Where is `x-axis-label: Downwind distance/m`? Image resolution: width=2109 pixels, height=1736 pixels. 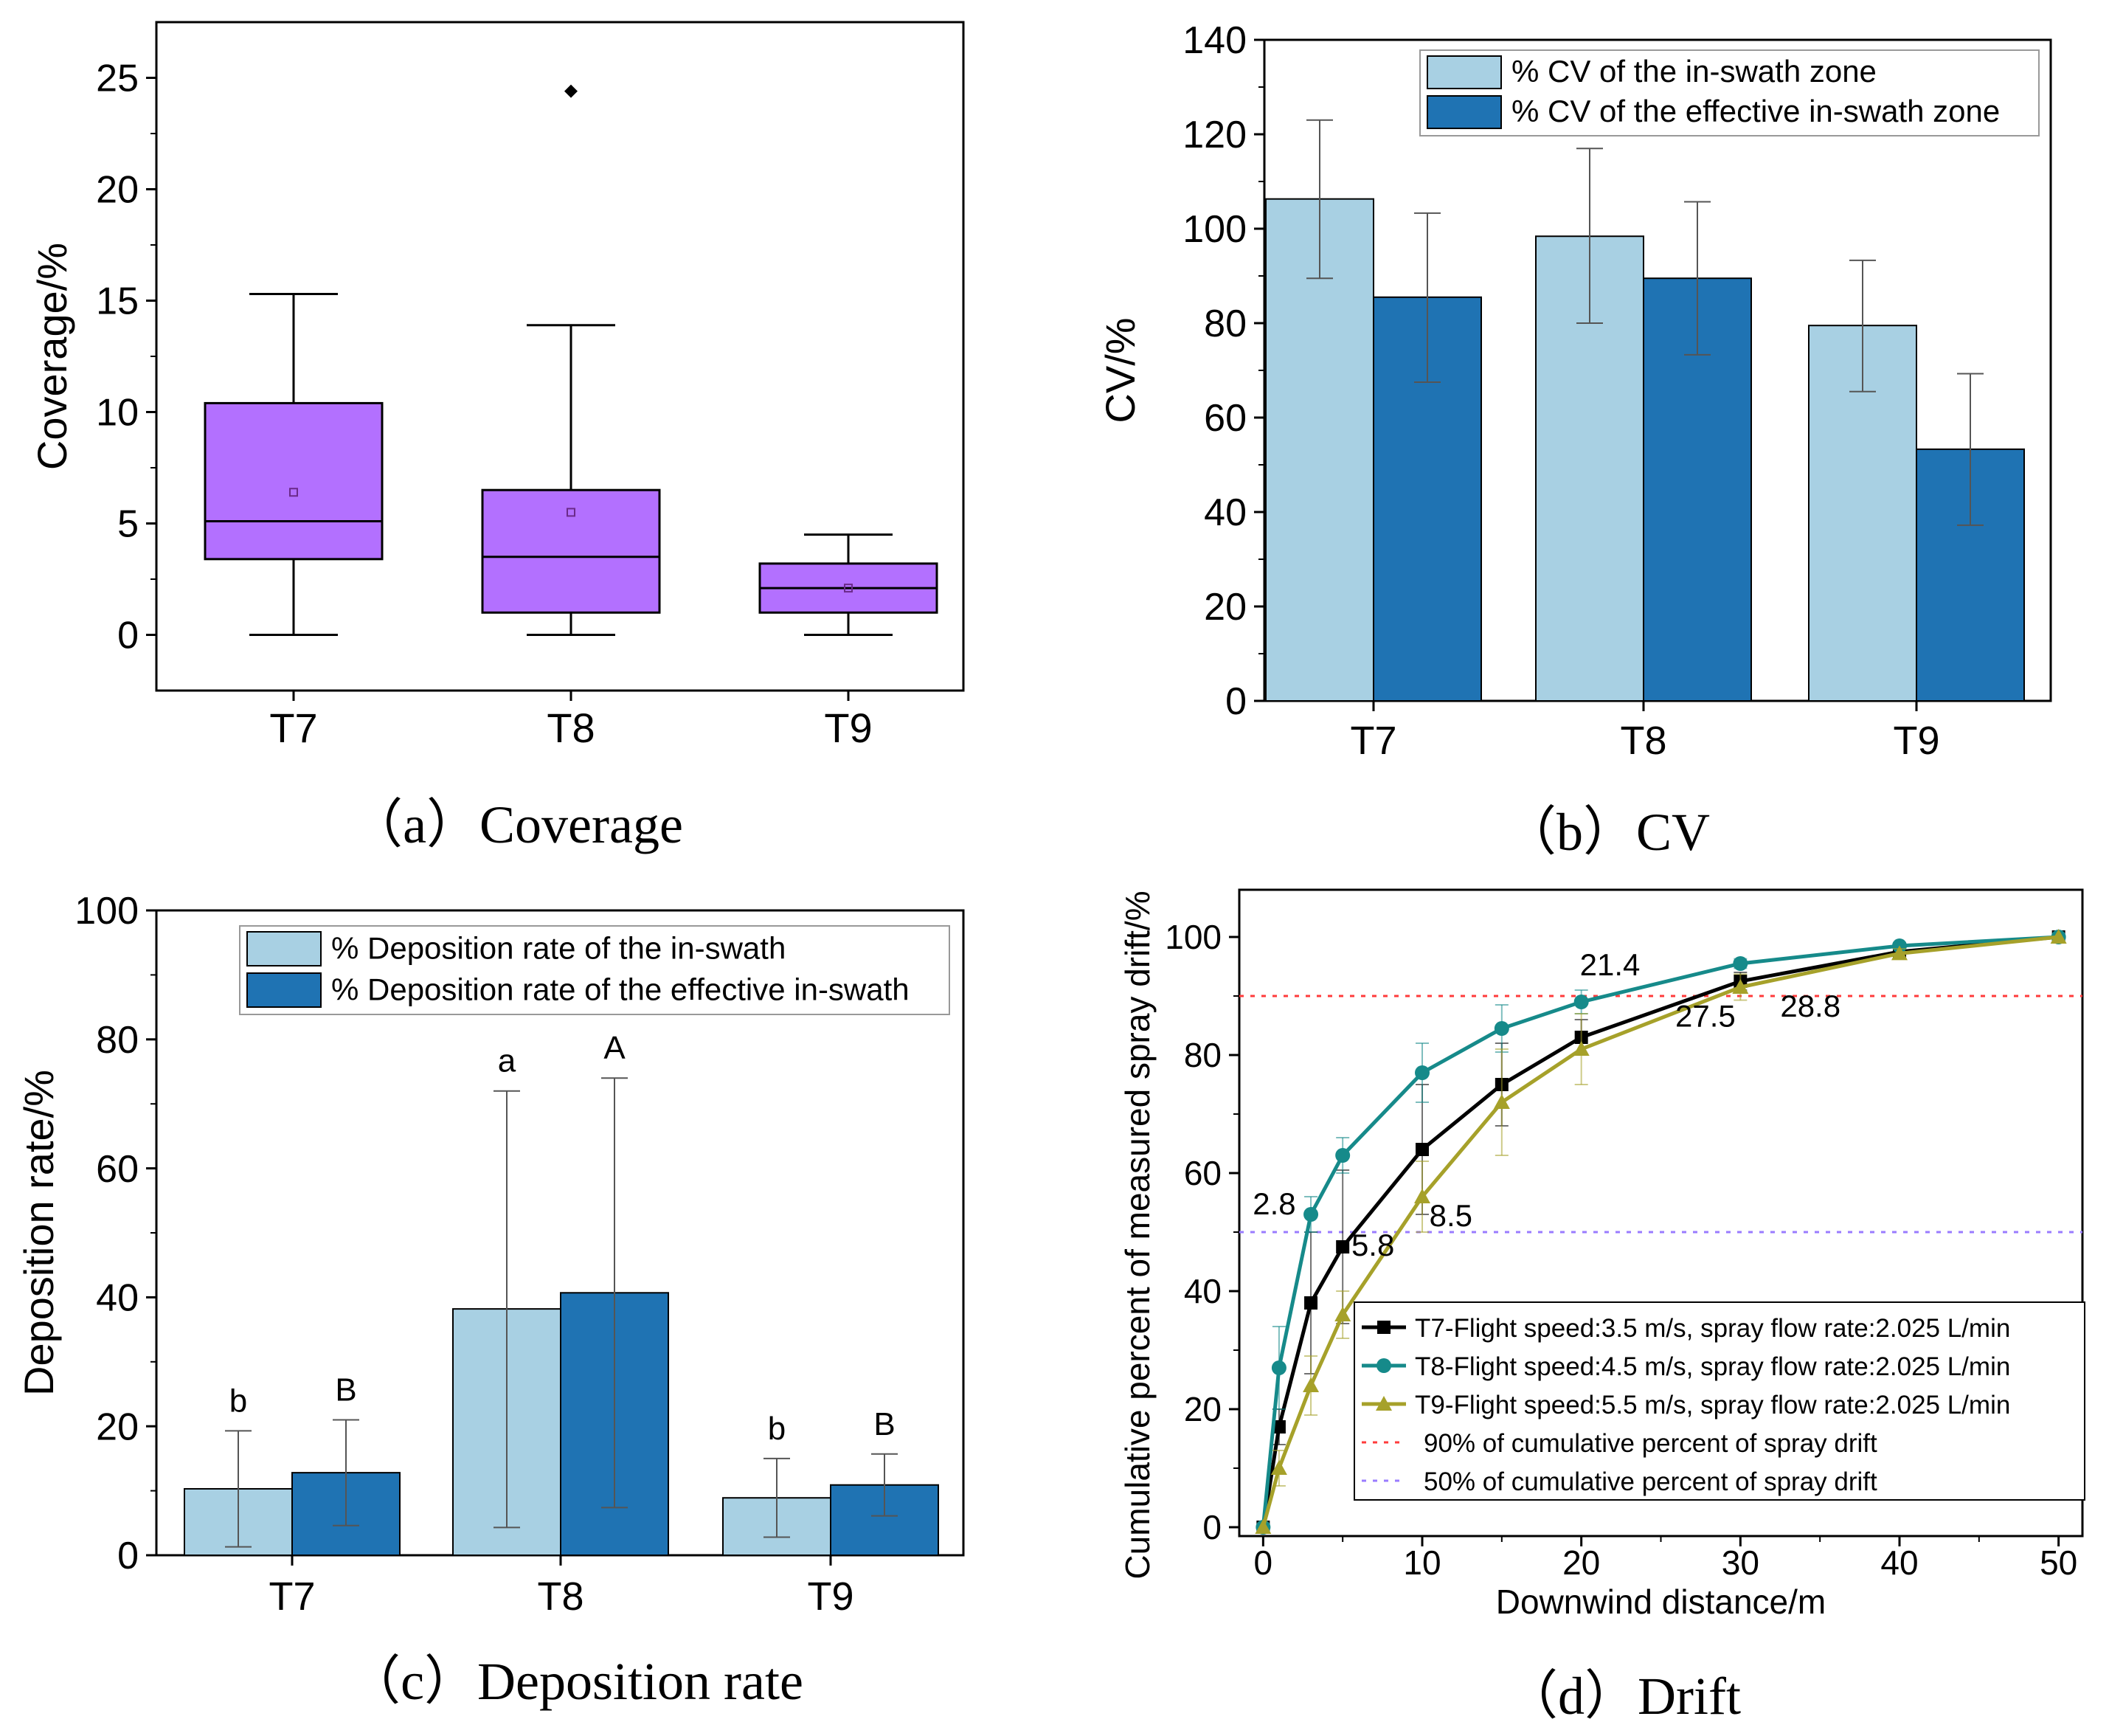
x-axis-label: Downwind distance/m is located at coordinates (1661, 1602).